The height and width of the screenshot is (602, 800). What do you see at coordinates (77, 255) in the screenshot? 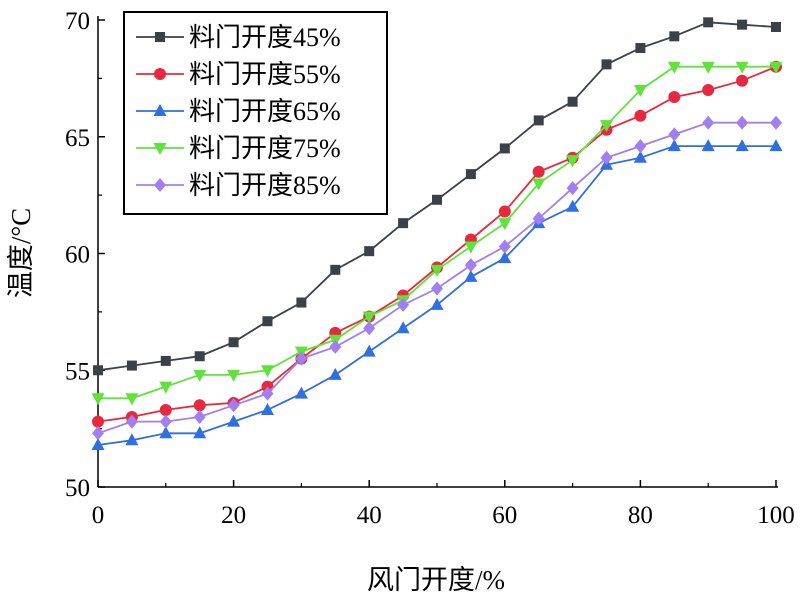
I see `y-tick-label: 60` at bounding box center [77, 255].